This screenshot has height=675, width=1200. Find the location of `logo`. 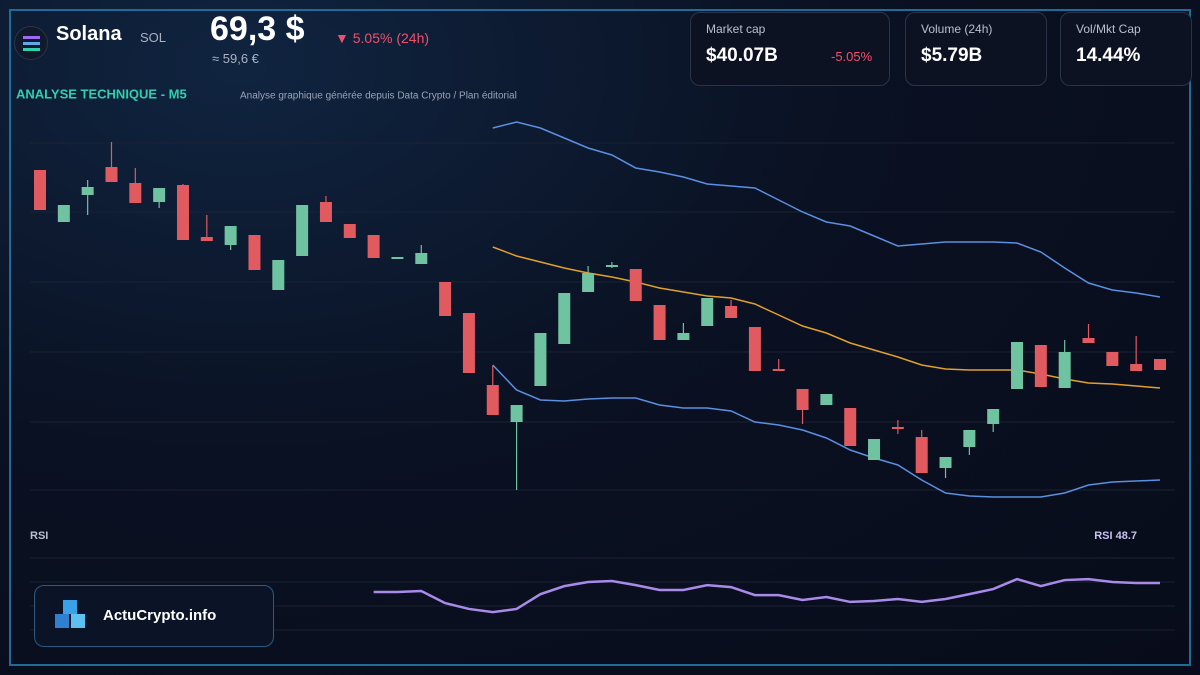

logo is located at coordinates (31, 43).